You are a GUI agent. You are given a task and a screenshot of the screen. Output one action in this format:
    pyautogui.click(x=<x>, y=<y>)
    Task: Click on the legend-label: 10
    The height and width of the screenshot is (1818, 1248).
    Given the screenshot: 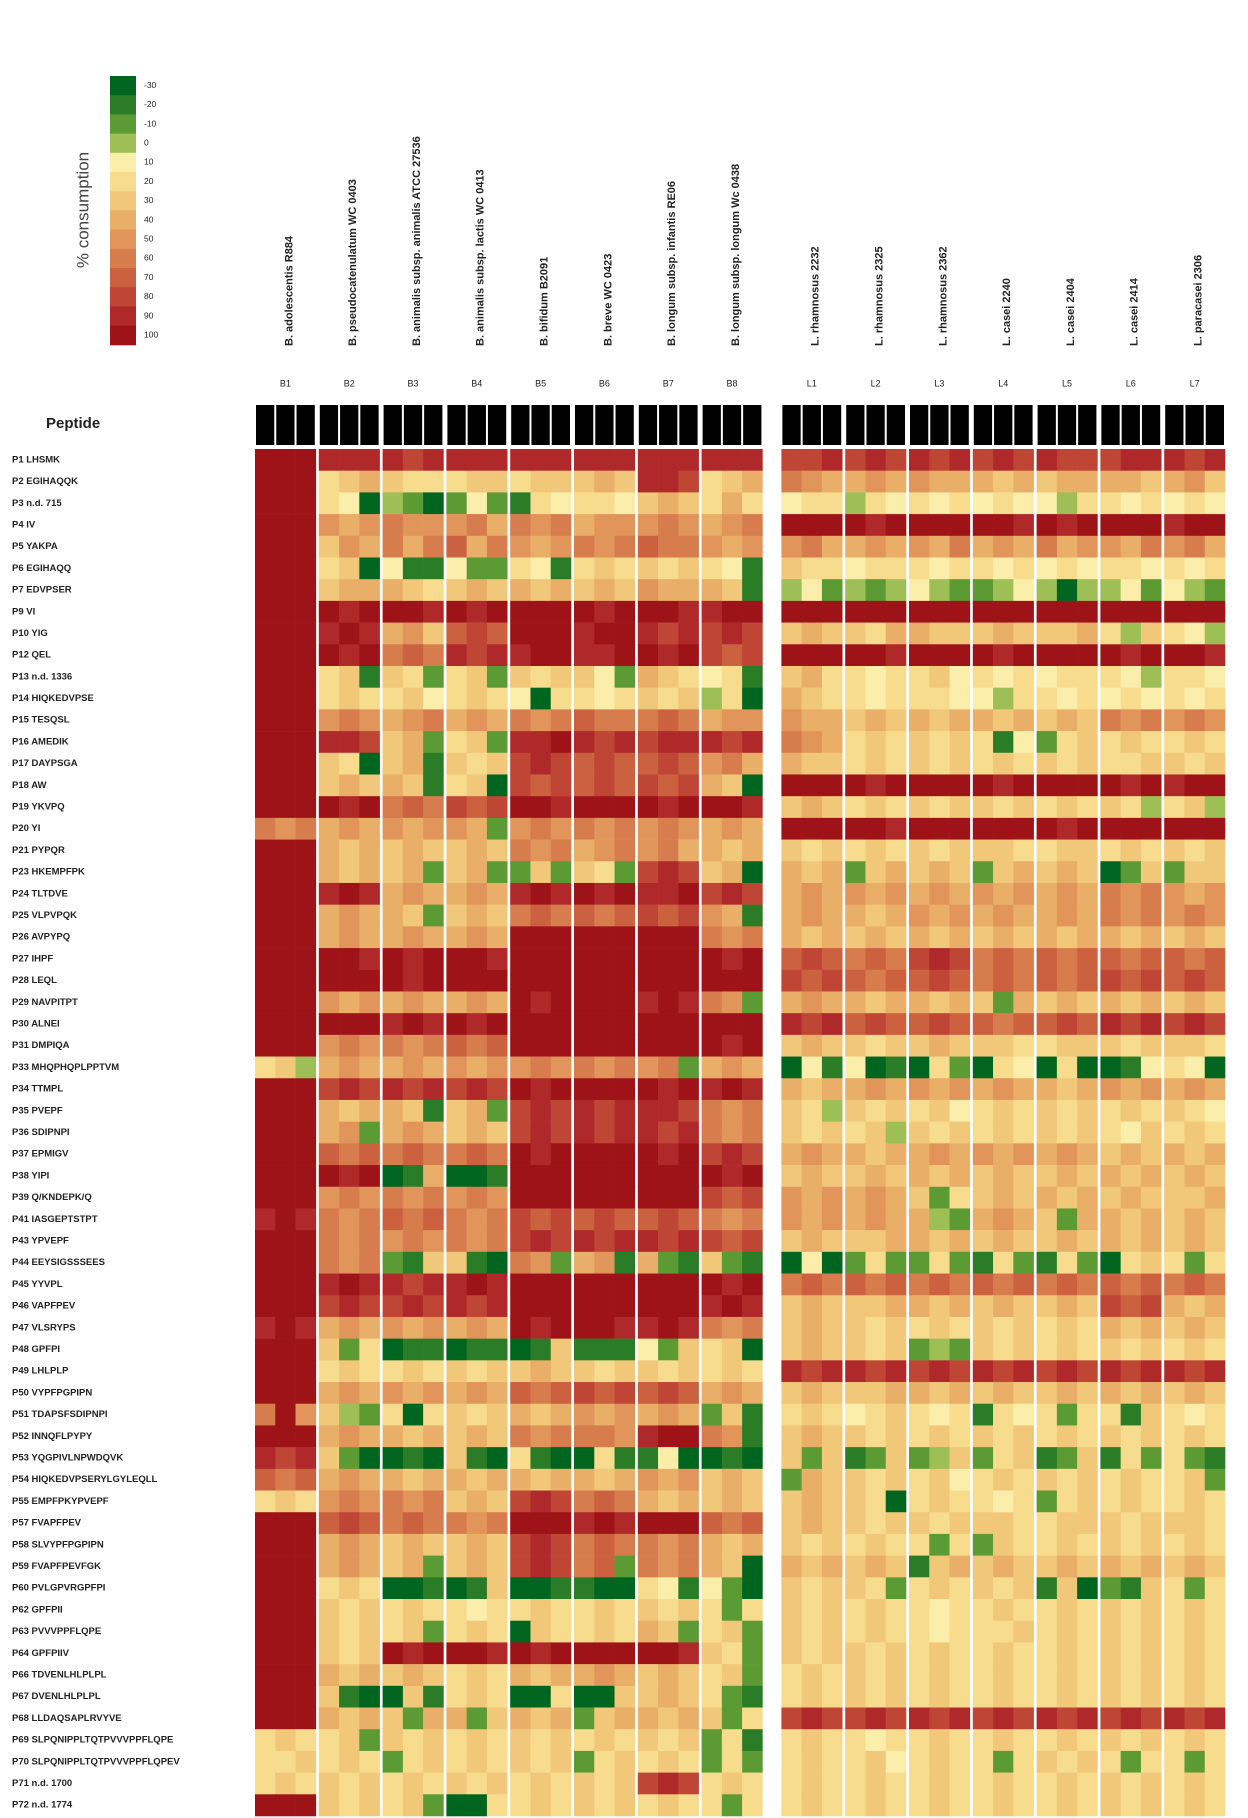 What is the action you would take?
    pyautogui.click(x=149, y=162)
    